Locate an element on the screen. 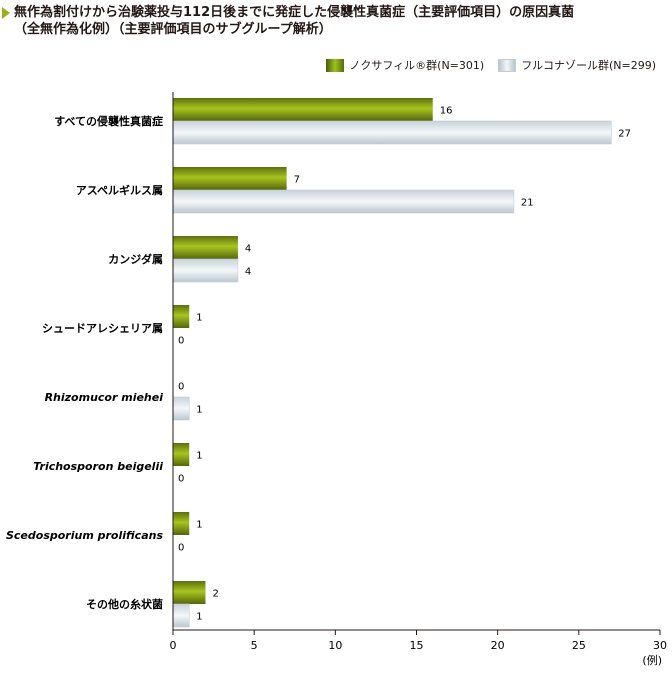 The width and height of the screenshot is (672, 673). legend: ノクサフィル®群(N=301) フルコナゾール群(N=299) is located at coordinates (484, 65).